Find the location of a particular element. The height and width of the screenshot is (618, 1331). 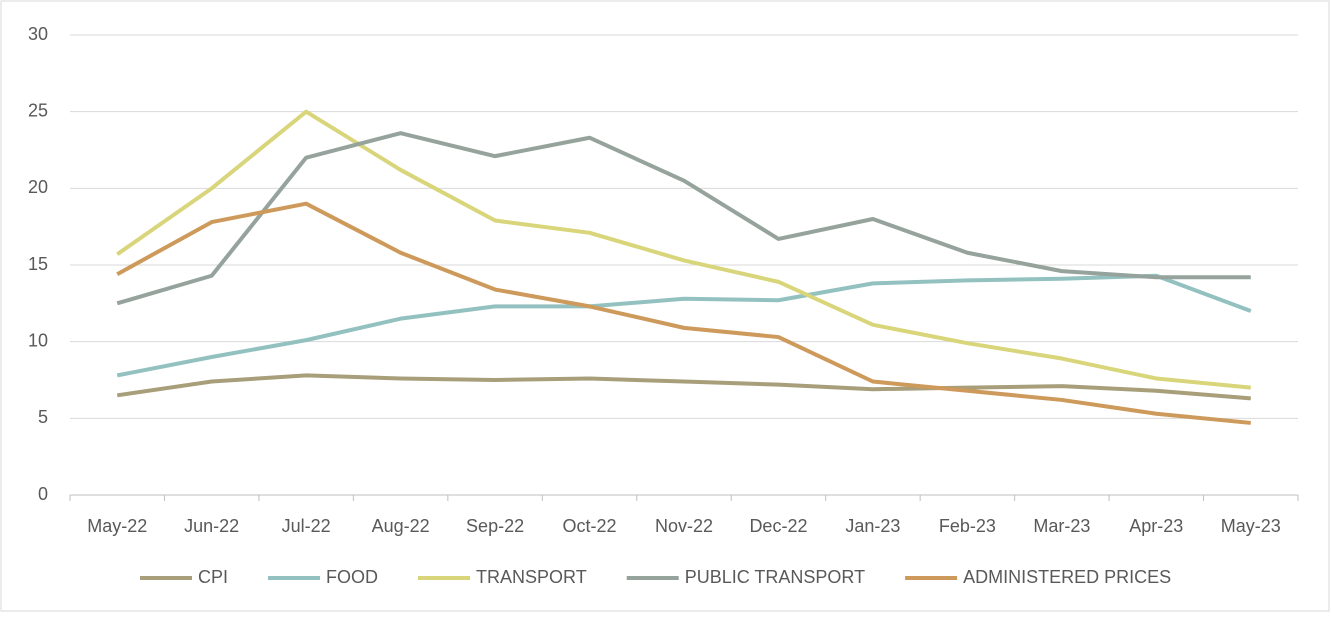

legend-label: PUBLIC TRANSPORT is located at coordinates (775, 577).